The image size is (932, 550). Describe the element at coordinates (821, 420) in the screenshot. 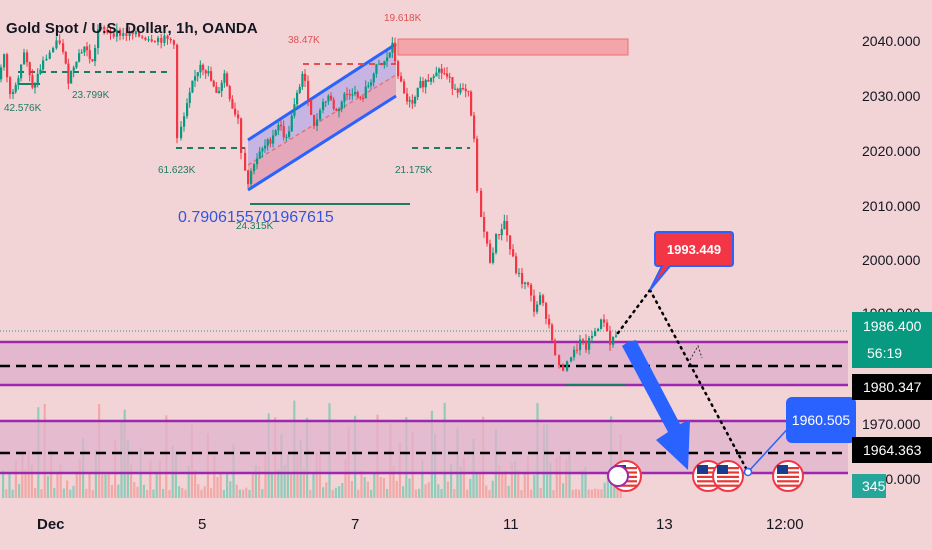

I see `callout-target-low: 1960.505` at that location.